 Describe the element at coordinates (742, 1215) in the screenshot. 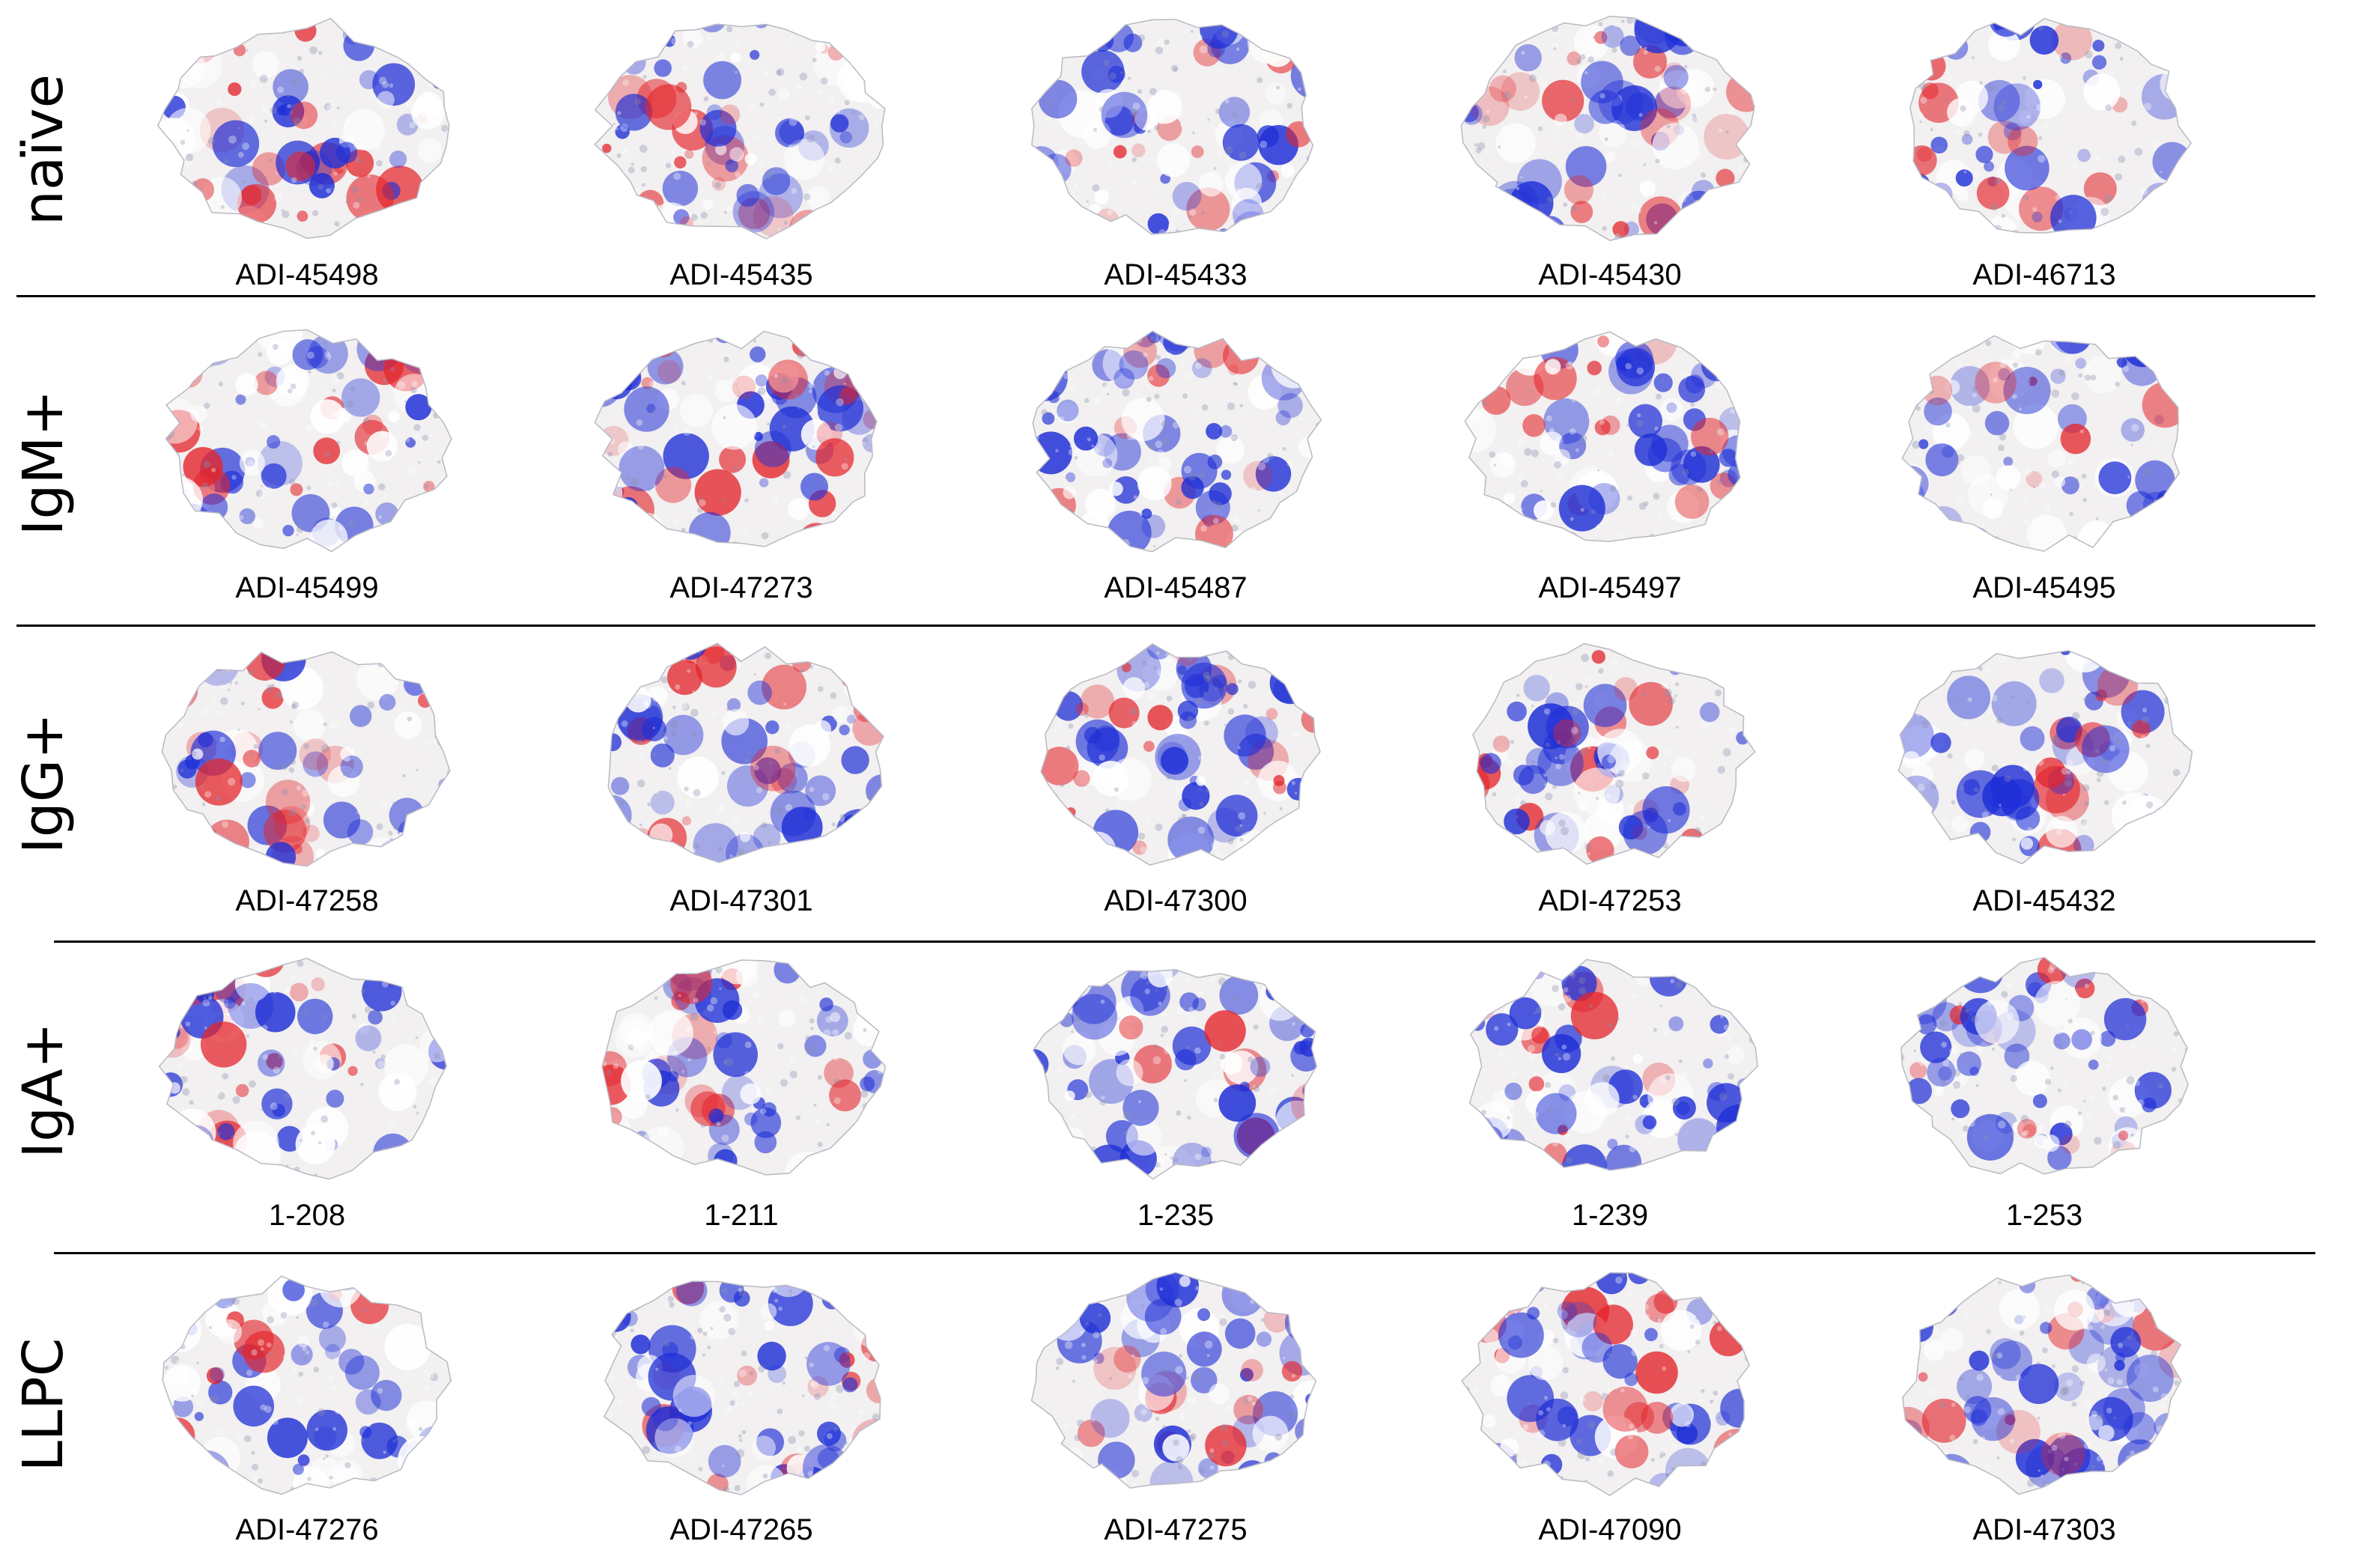

I see `structure-label: 1-211` at that location.